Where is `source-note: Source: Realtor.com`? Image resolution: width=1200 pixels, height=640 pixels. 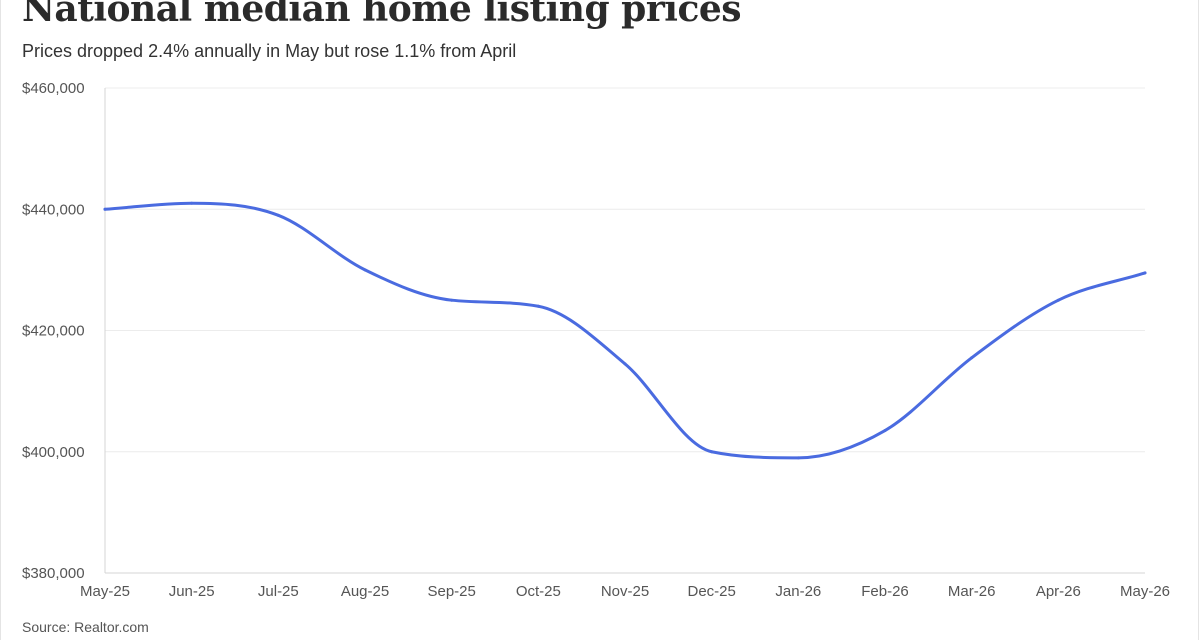
source-note: Source: Realtor.com is located at coordinates (85, 627).